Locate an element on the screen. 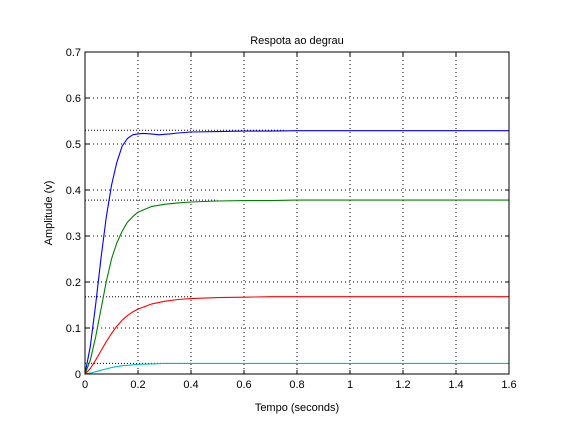 Image resolution: width=561 pixels, height=425 pixels. y-tick-label: 0.4 is located at coordinates (73, 191).